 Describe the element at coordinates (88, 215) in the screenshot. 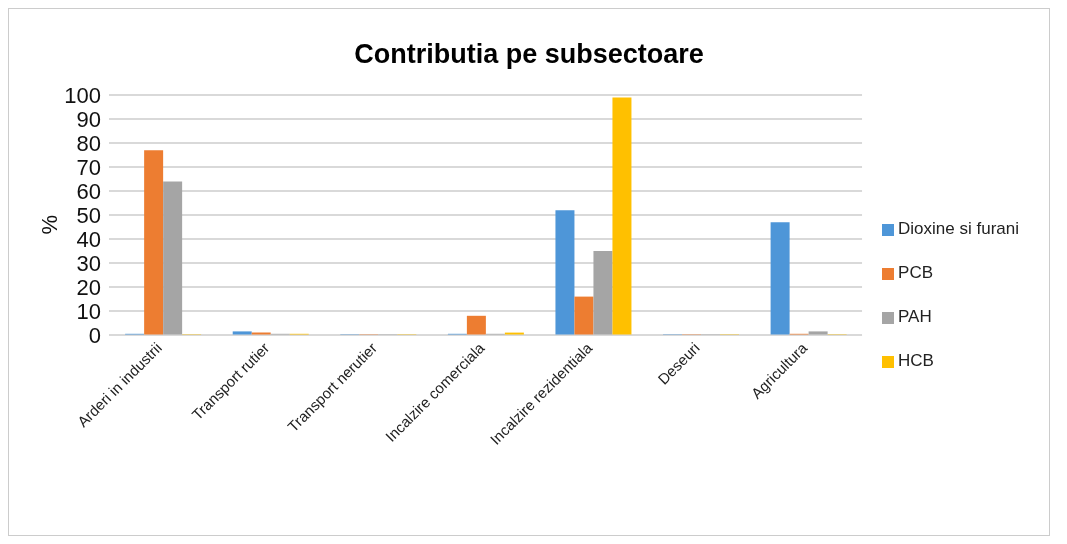

I see `y-tick-label: 50` at that location.